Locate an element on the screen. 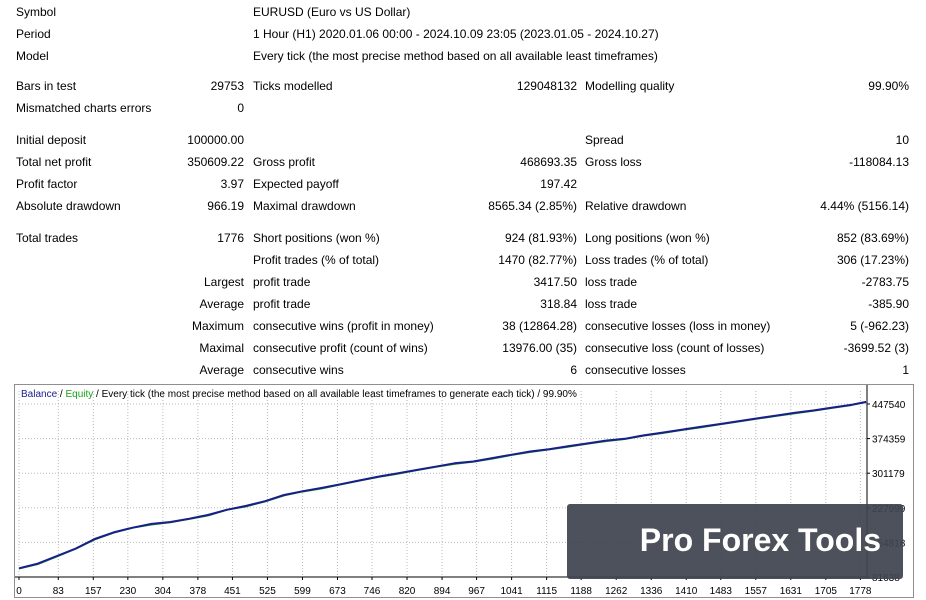 The image size is (926, 600). x-tick-label: 820 is located at coordinates (407, 591).